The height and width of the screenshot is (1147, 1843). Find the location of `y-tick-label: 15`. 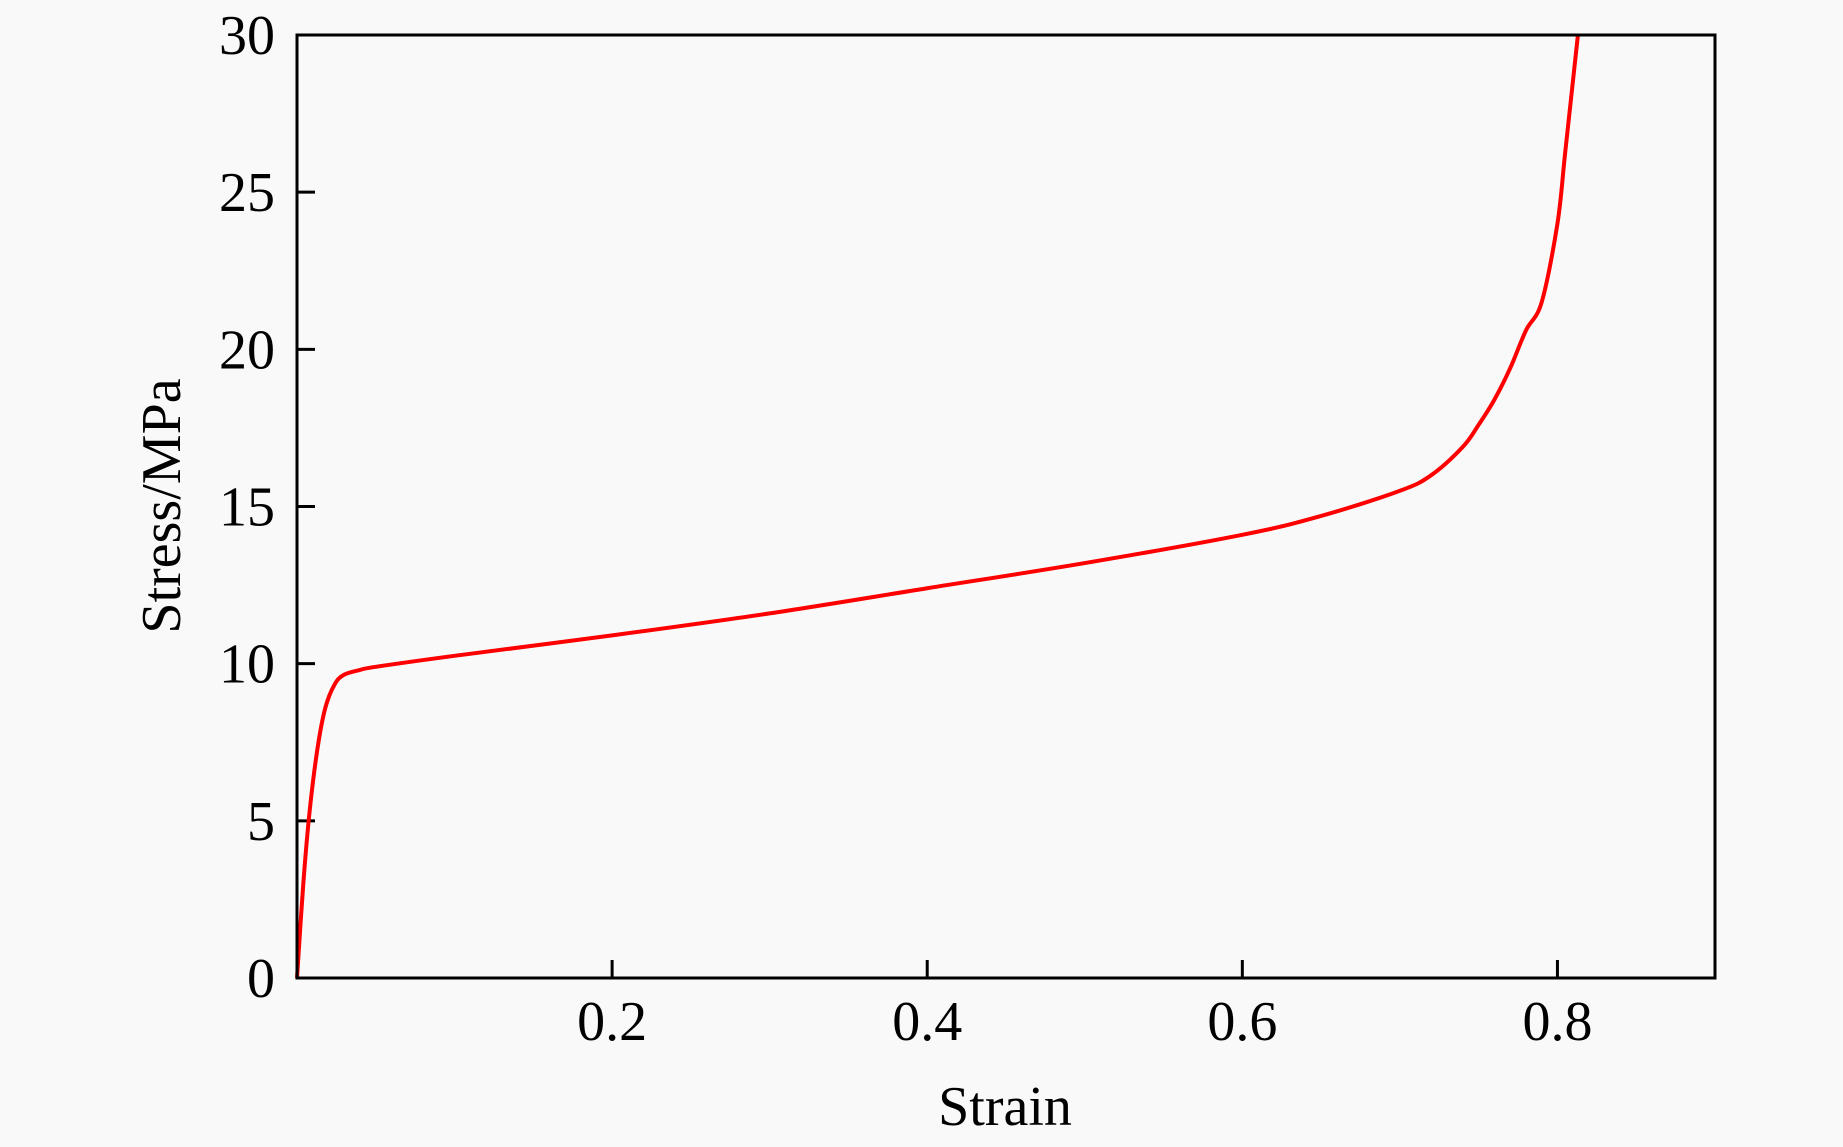

y-tick-label: 15 is located at coordinates (247, 508).